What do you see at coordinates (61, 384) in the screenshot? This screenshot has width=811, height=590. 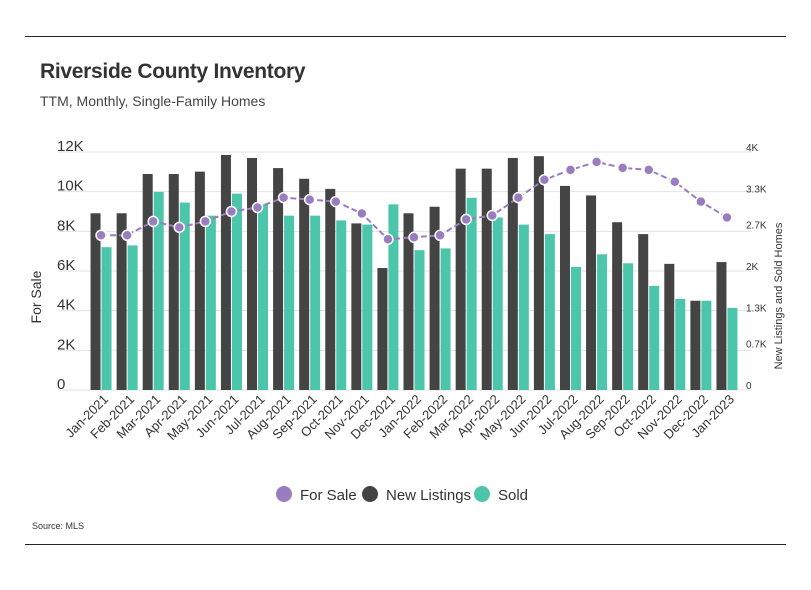 I see `y-tick-label: 0` at bounding box center [61, 384].